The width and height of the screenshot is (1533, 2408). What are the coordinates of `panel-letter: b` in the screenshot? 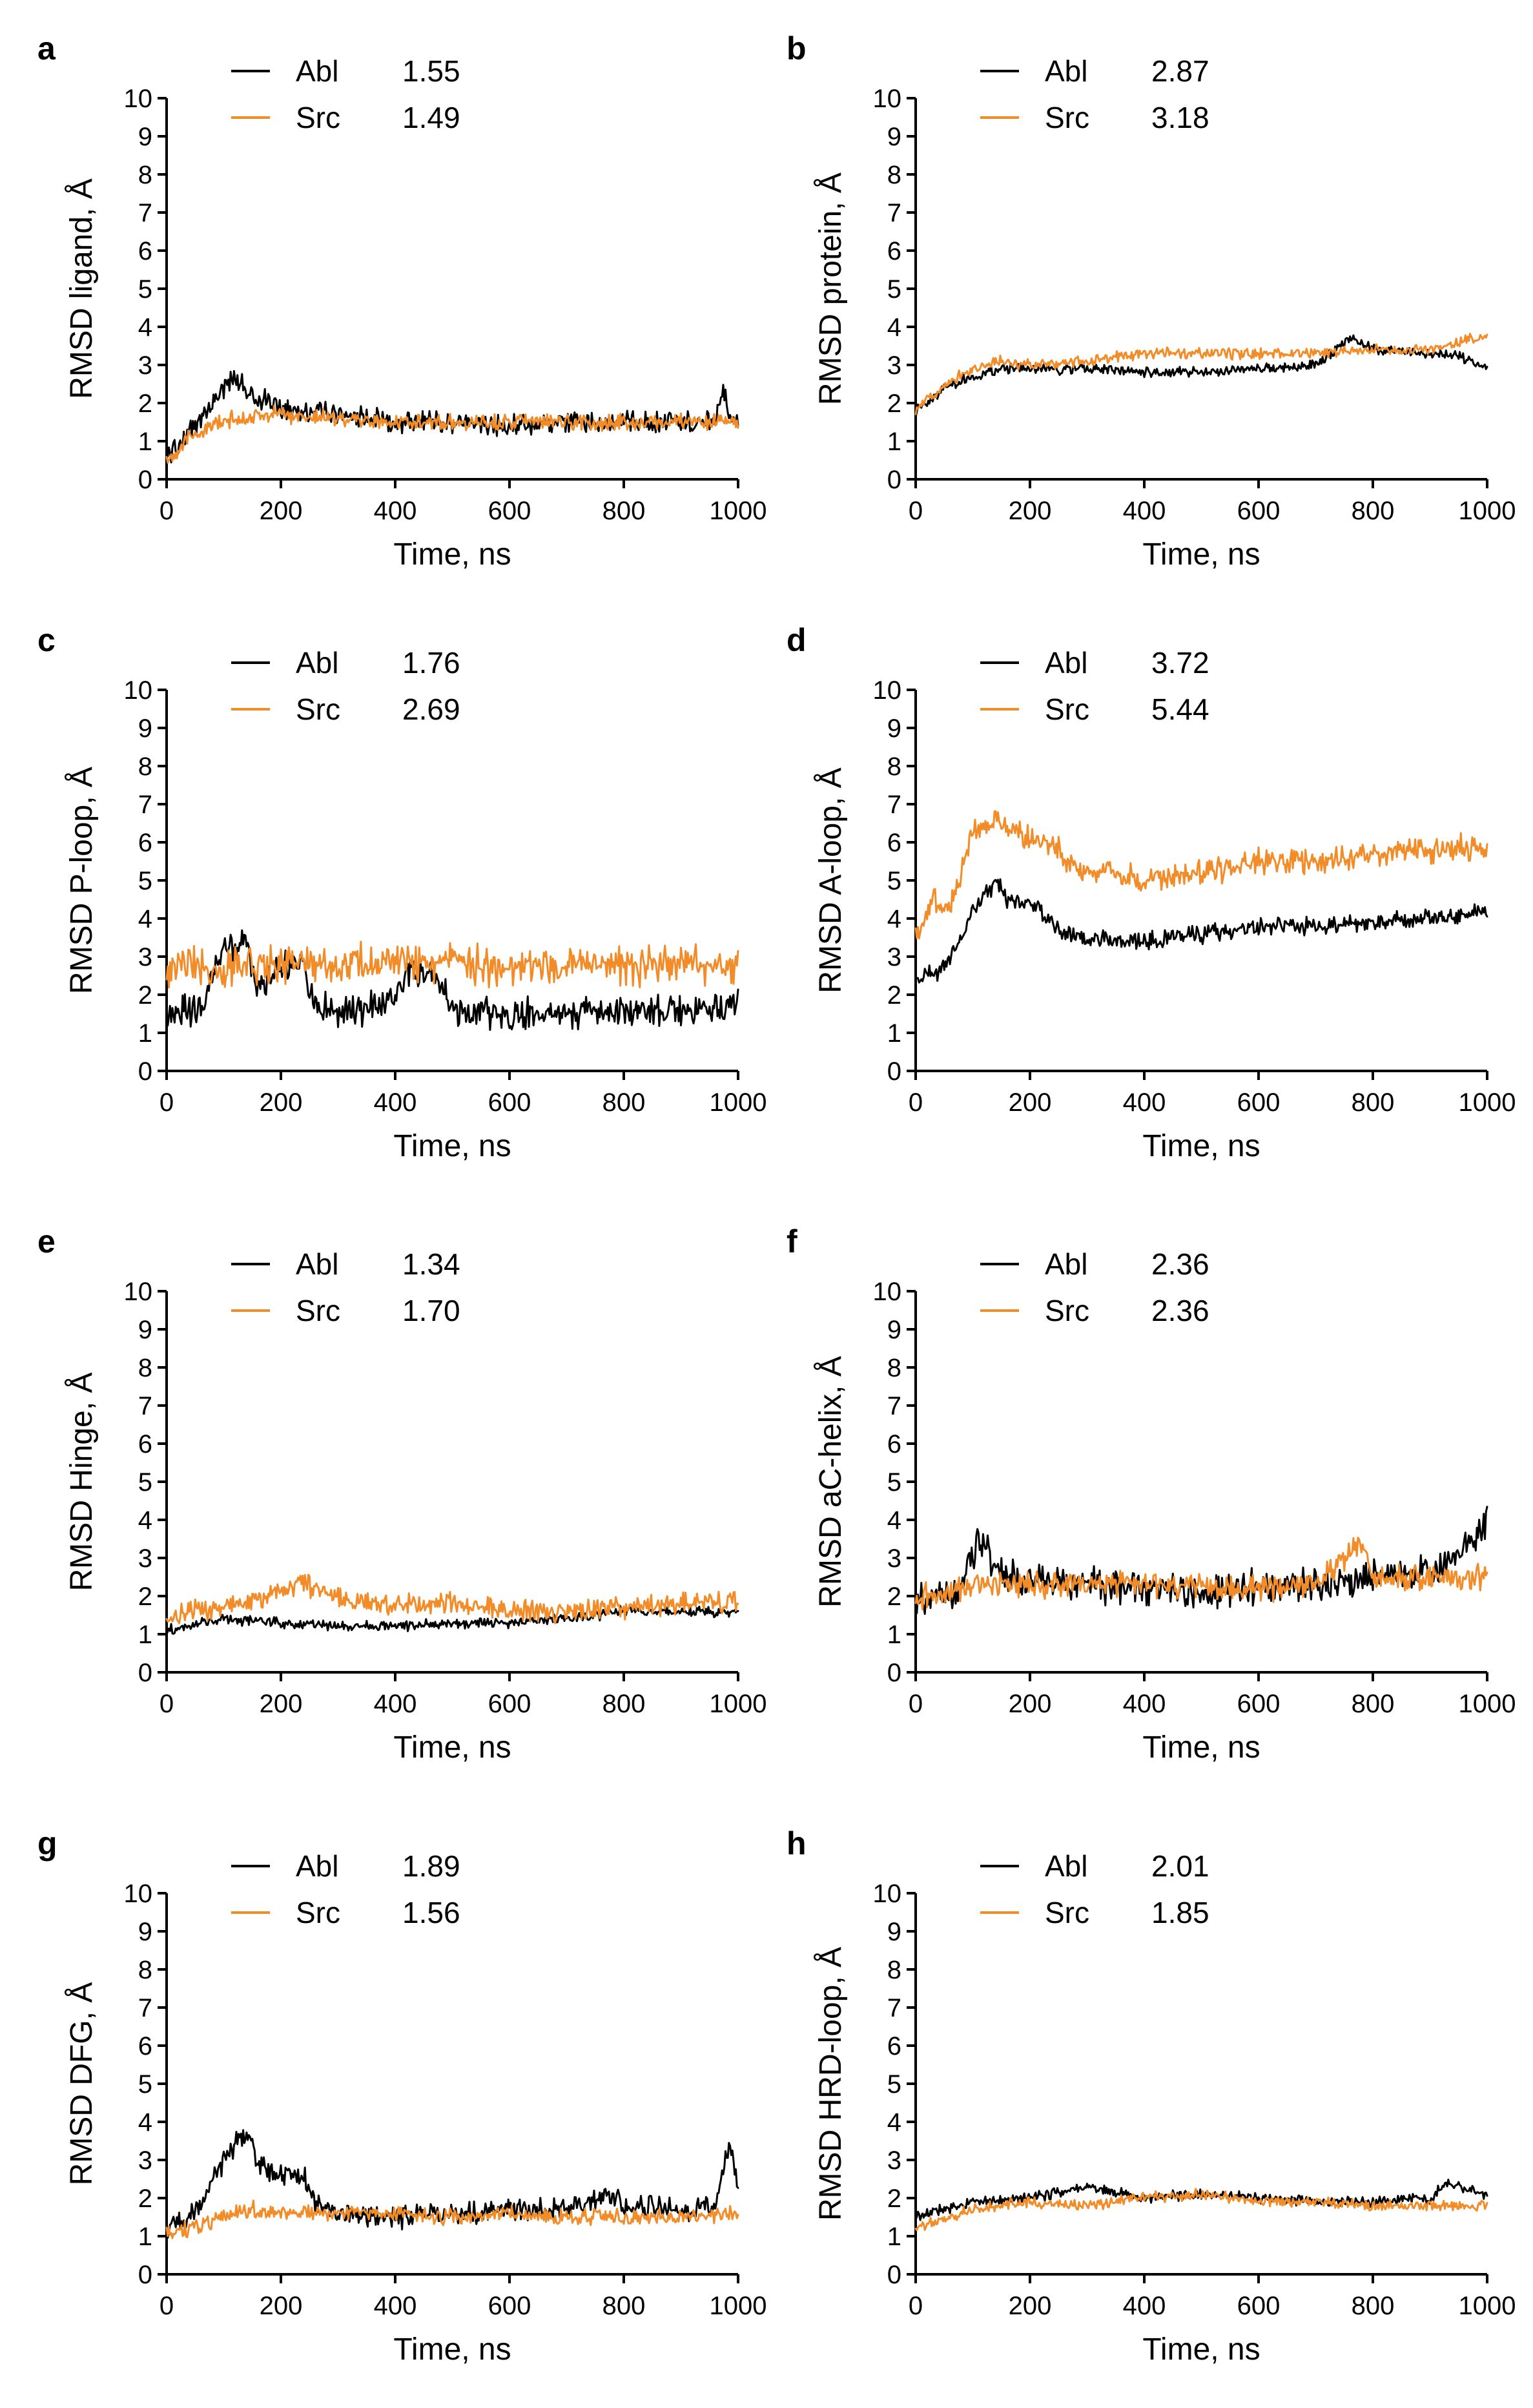 It's located at (797, 48).